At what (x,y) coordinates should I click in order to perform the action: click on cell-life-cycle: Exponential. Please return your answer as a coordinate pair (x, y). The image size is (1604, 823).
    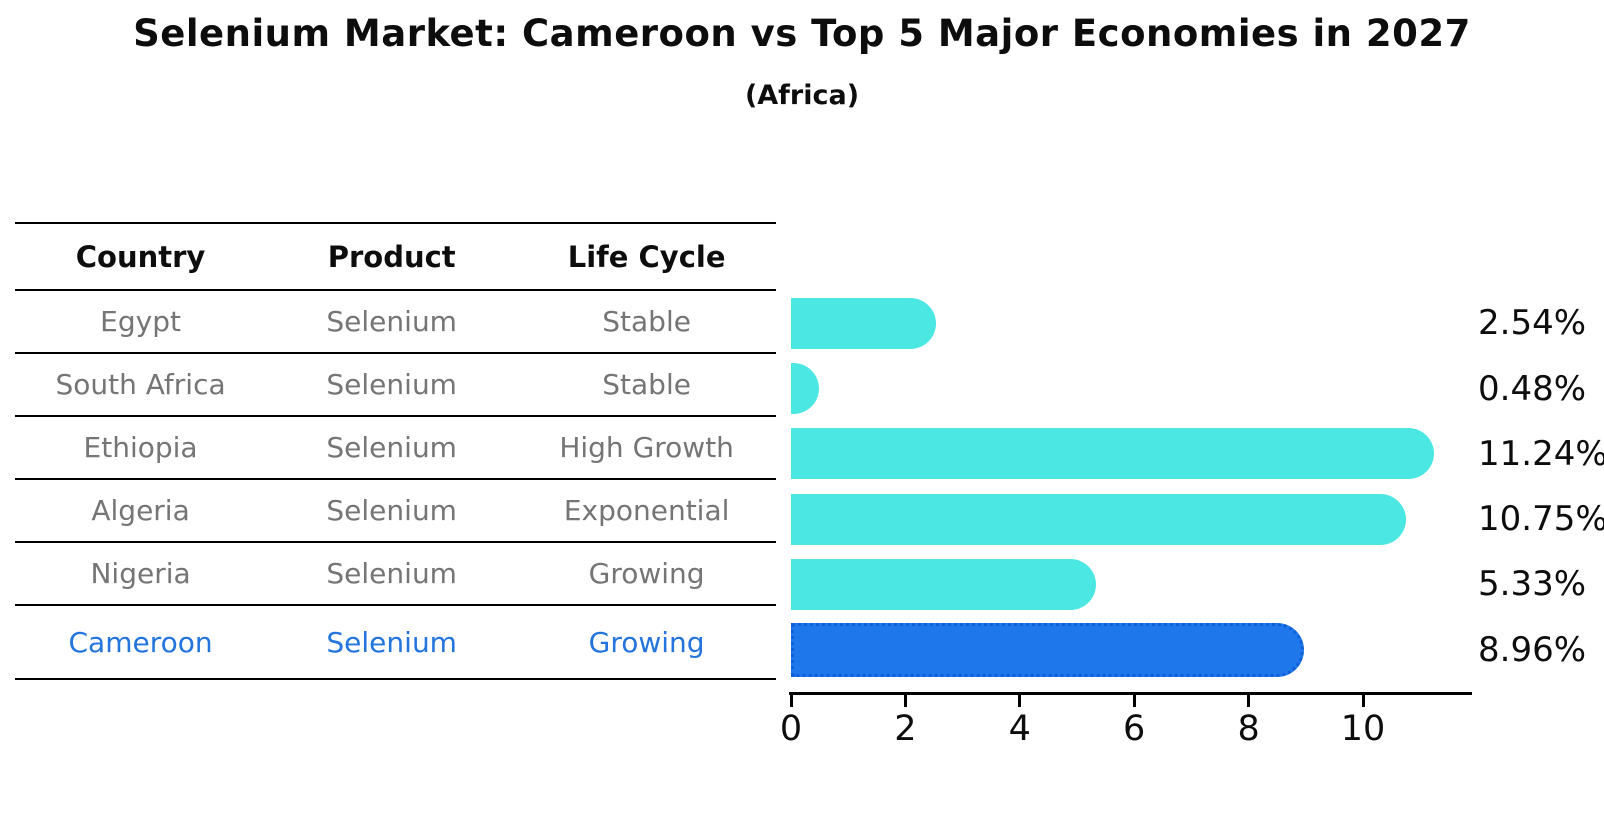
    Looking at the image, I should click on (646, 510).